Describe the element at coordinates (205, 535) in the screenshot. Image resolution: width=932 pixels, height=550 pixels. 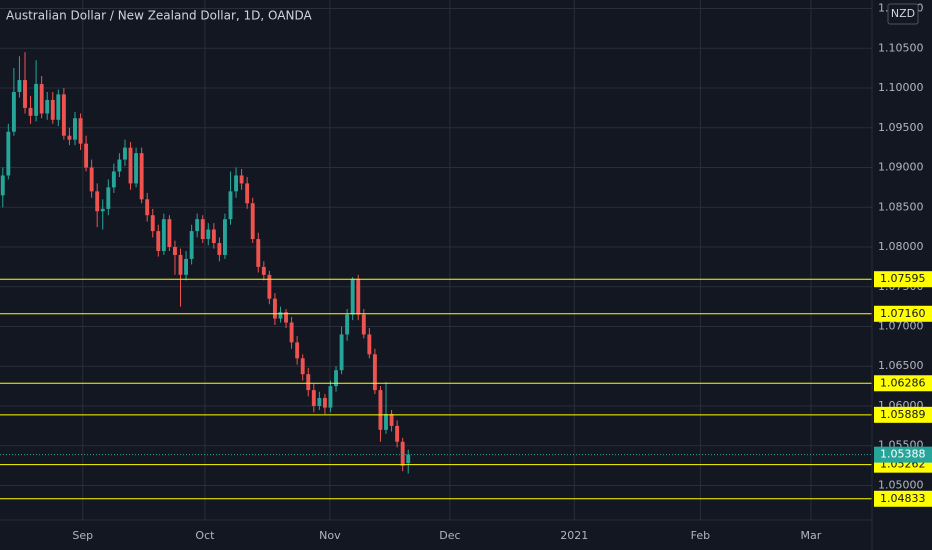
I see `x-tick-label: Oct` at that location.